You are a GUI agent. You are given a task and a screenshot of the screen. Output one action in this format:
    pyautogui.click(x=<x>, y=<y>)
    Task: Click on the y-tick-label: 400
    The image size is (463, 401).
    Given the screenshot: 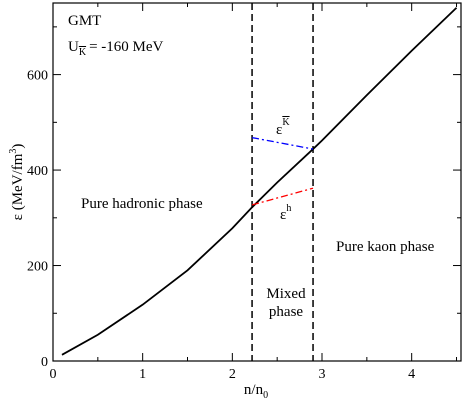 What is the action you would take?
    pyautogui.click(x=37, y=171)
    